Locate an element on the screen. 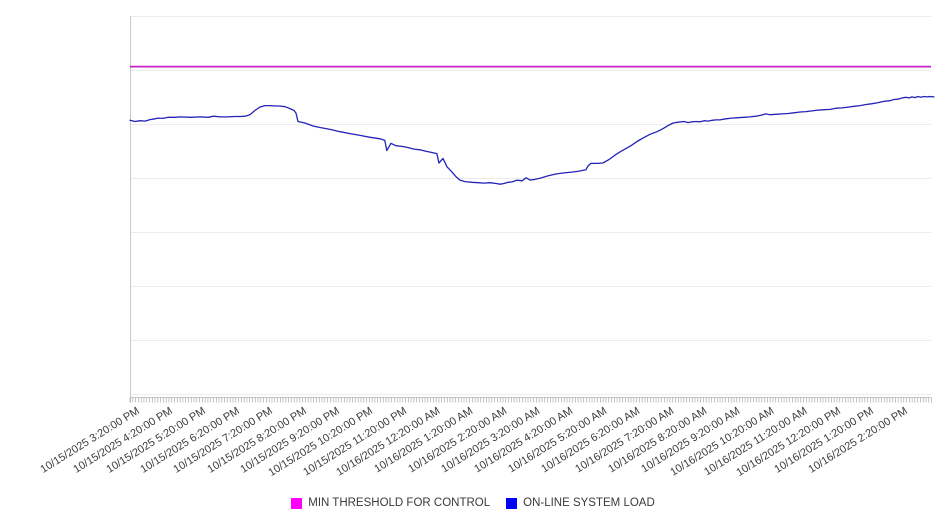 The height and width of the screenshot is (526, 946). legend-swatch-min-threshold-icon is located at coordinates (297, 503).